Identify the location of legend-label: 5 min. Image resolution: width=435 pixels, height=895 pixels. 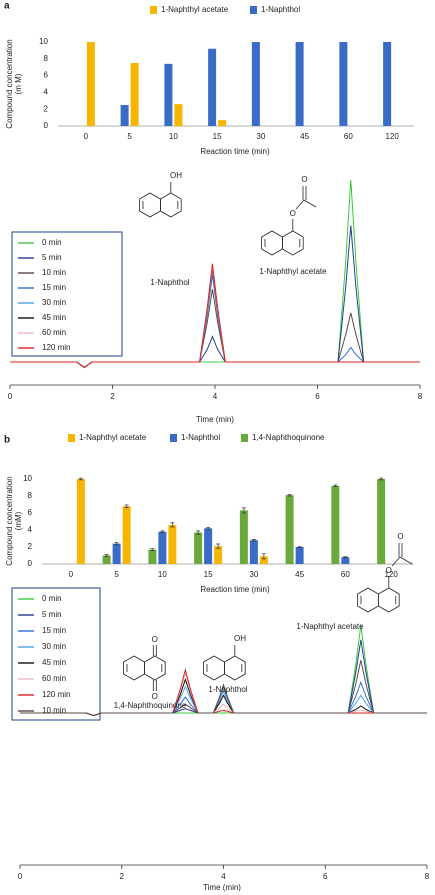
(52, 614).